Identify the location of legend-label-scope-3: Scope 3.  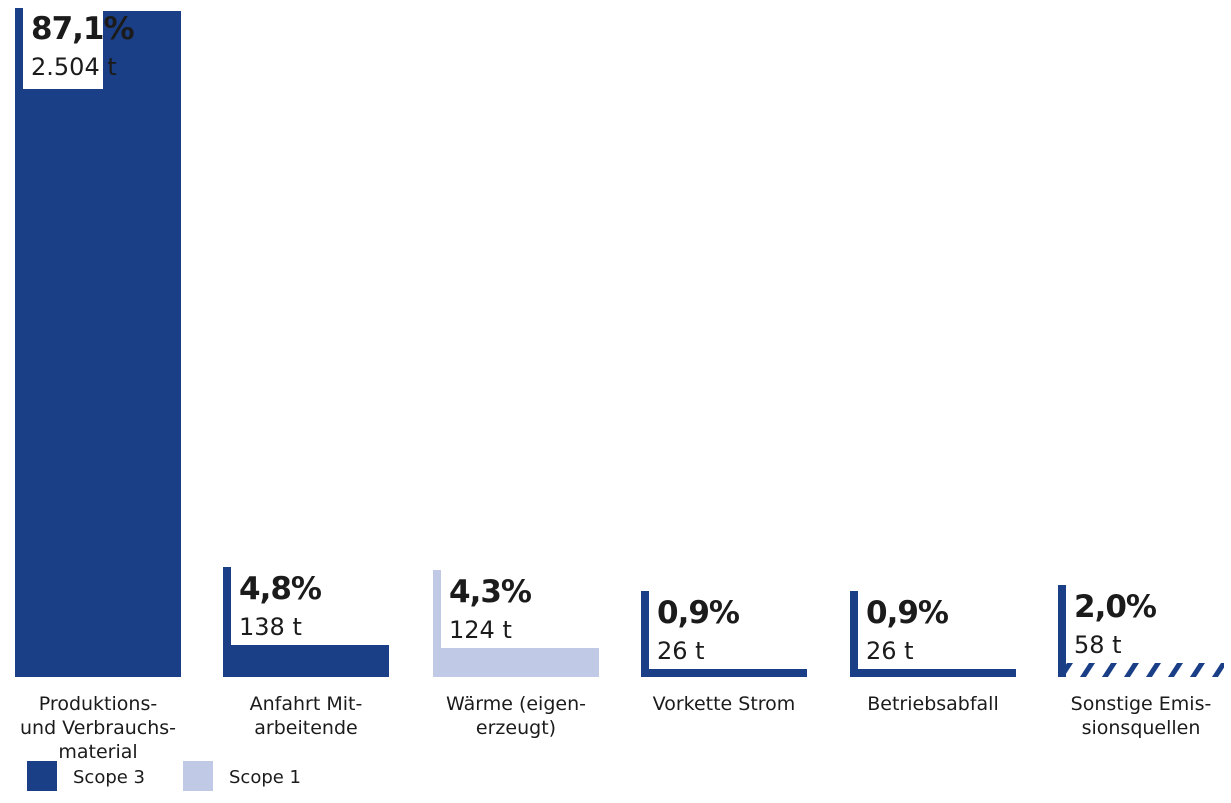
(109, 777).